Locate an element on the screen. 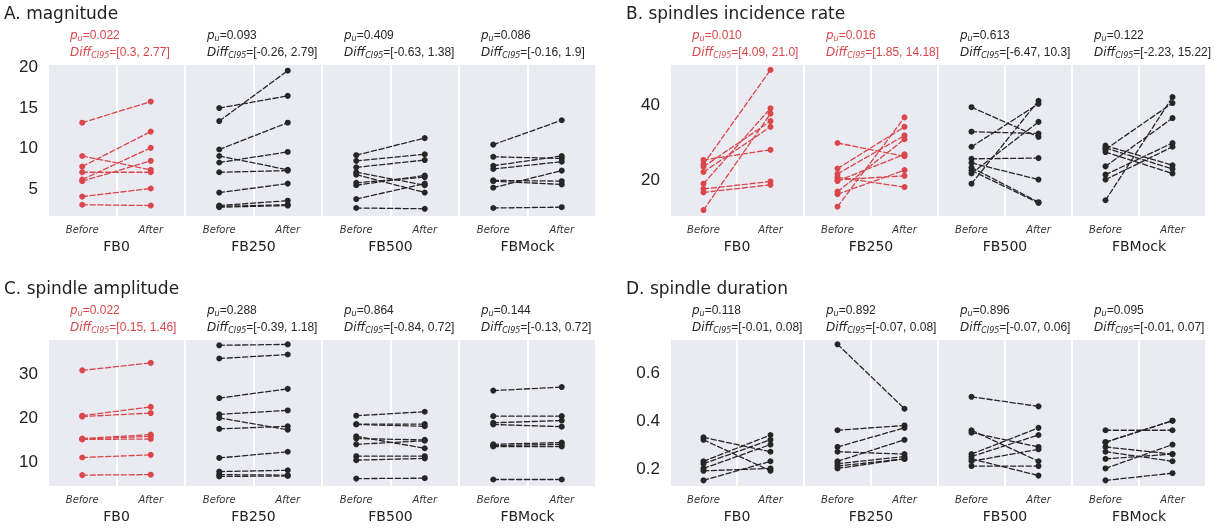 This screenshot has height=529, width=1229. chart-title: A. magnitude is located at coordinates (61, 13).